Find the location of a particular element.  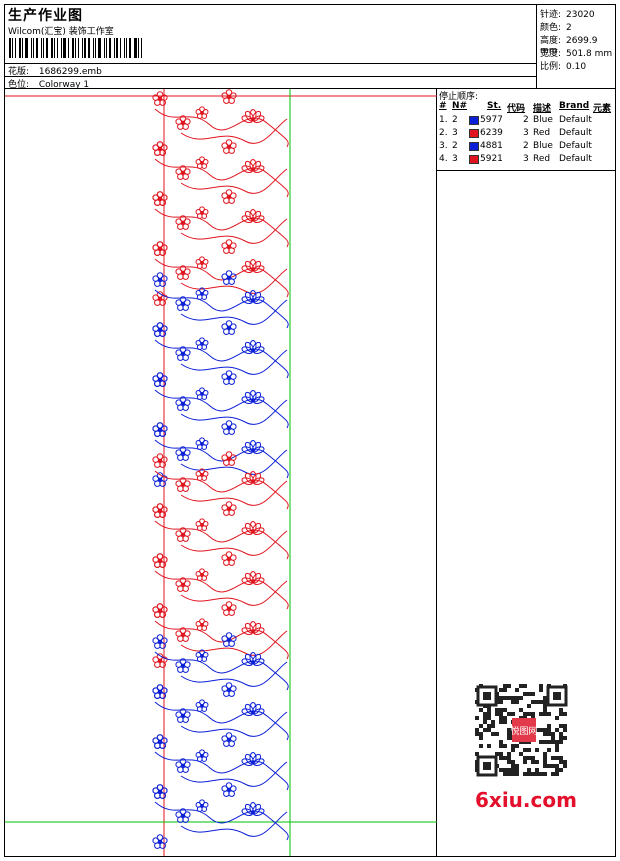

stat-scale: 比例: 0.10 is located at coordinates (563, 65).